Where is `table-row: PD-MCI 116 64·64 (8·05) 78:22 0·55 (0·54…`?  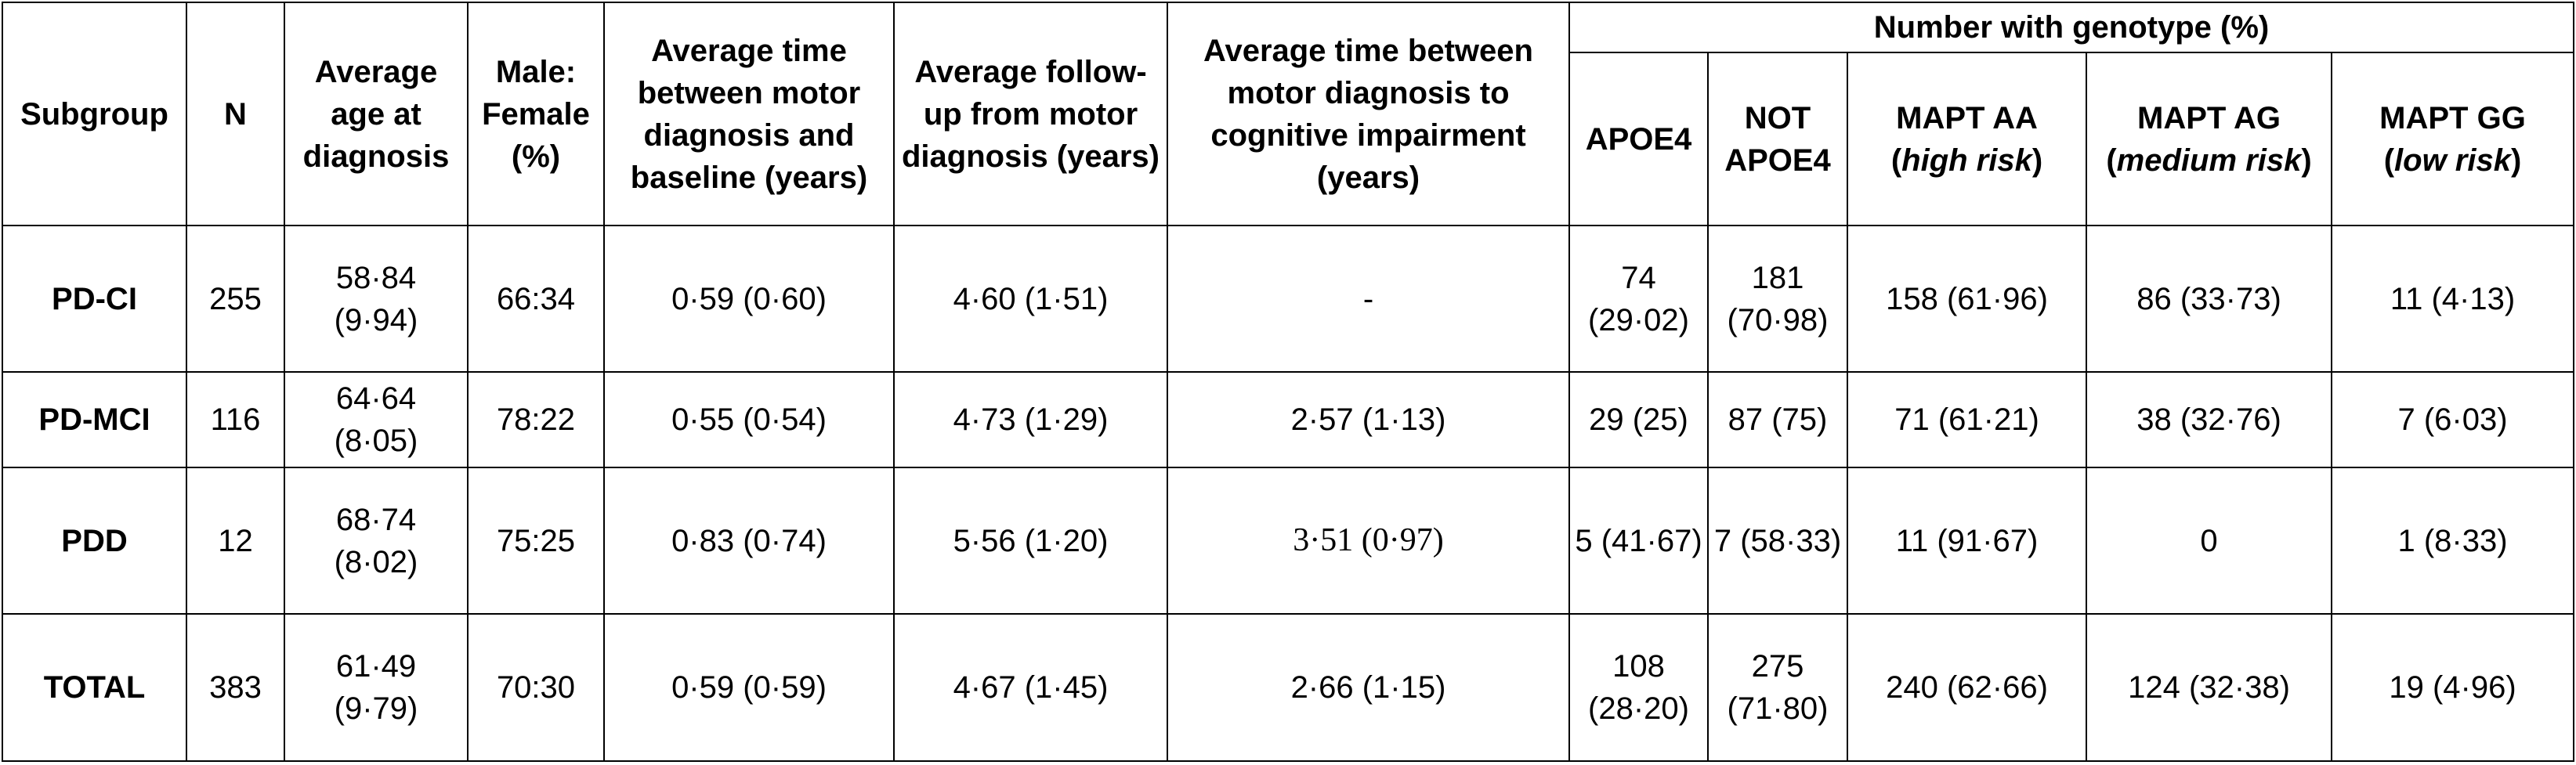 table-row: PD-MCI 116 64·64 (8·05) 78:22 0·55 (0·54… is located at coordinates (1288, 419).